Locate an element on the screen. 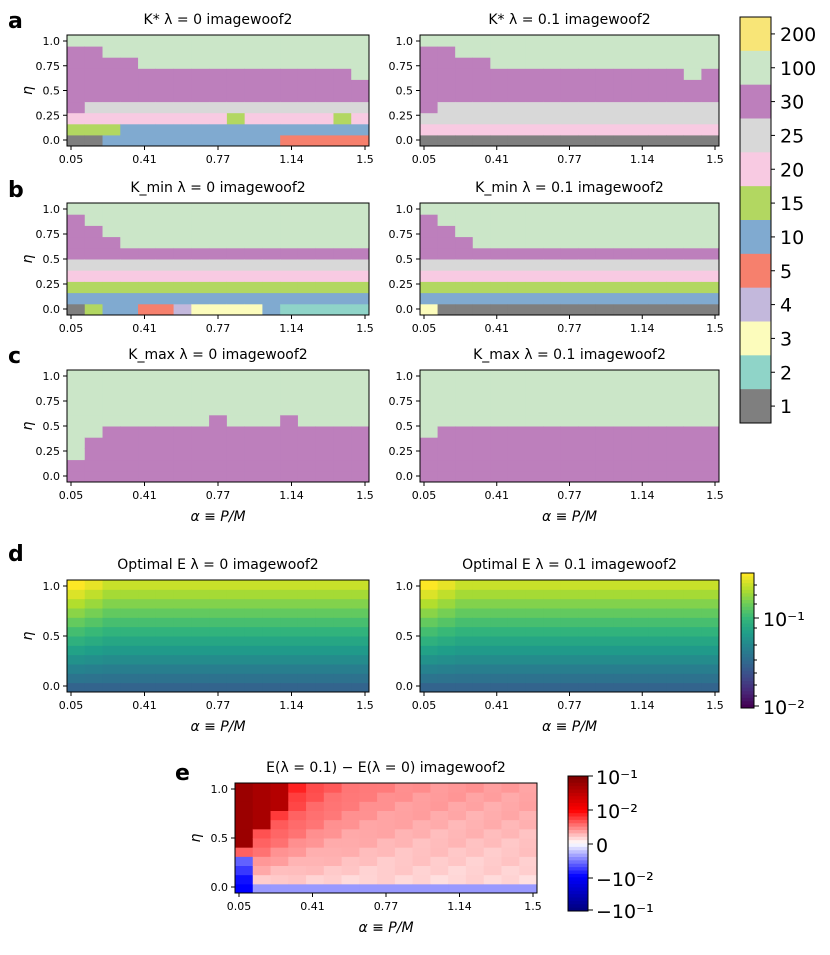  colorbar-label: −10⁻² is located at coordinates (625, 880).